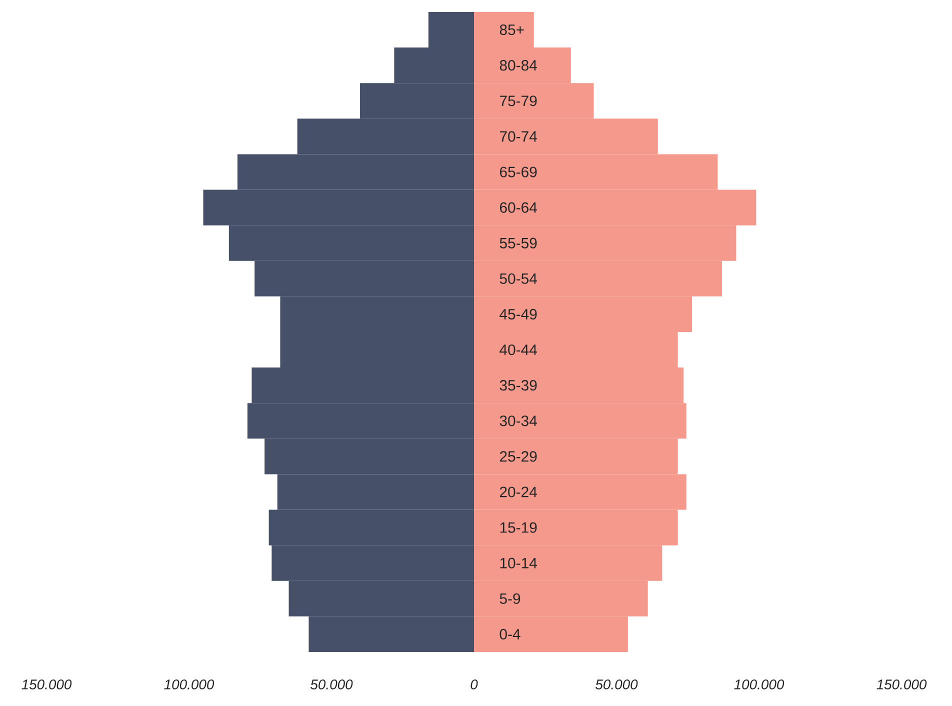 The width and height of the screenshot is (952, 706). I want to click on y-tick-label: 35-39, so click(518, 385).